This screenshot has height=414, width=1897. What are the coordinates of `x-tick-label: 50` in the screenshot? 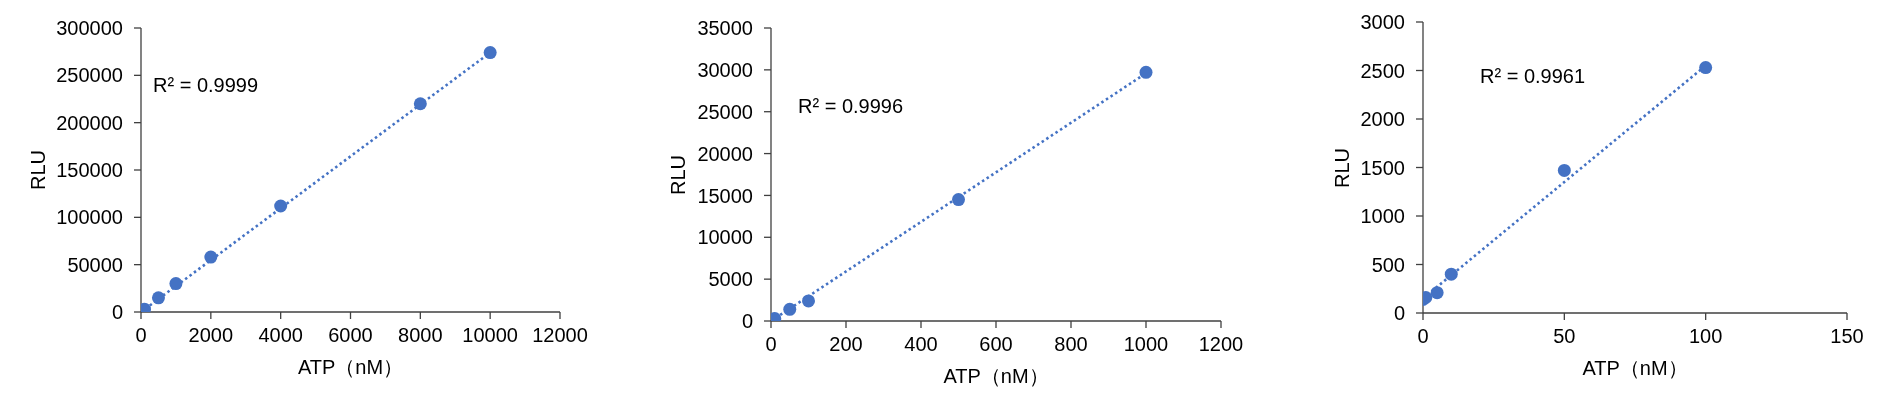 It's located at (1564, 336).